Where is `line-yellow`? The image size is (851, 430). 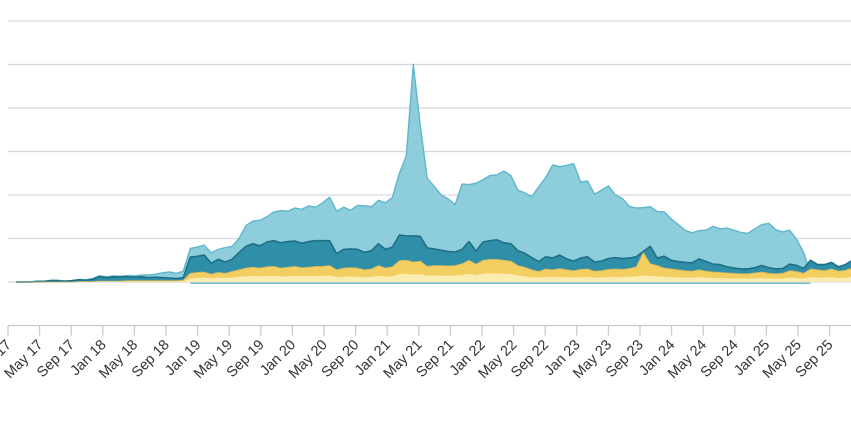
line-yellow is located at coordinates (433, 267).